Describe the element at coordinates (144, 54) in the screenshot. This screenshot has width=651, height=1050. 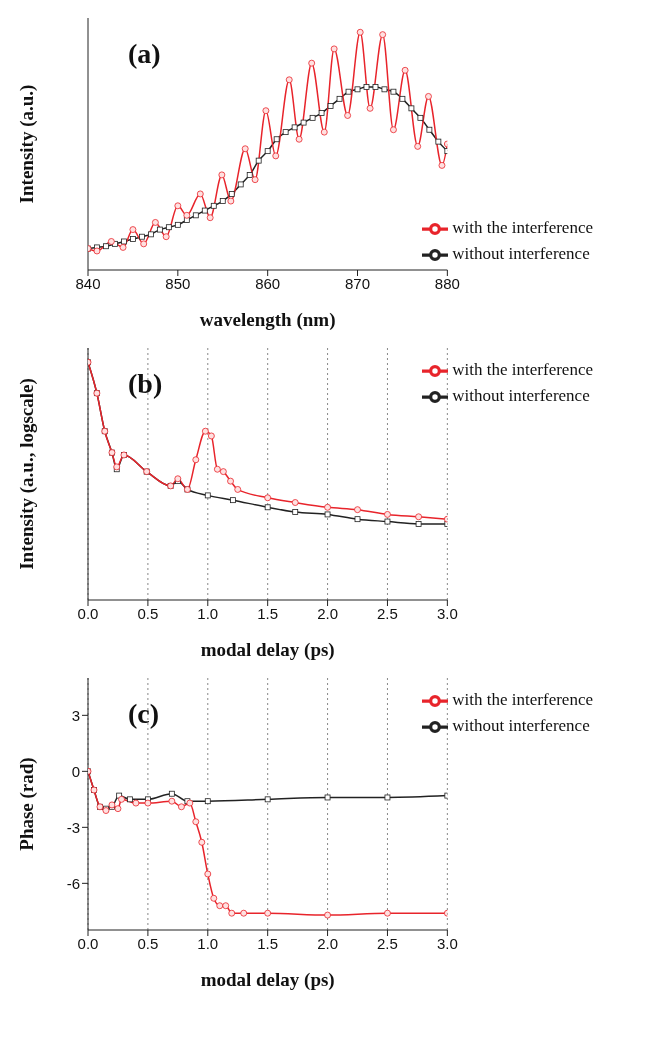
I see `annotation: (a)` at that location.